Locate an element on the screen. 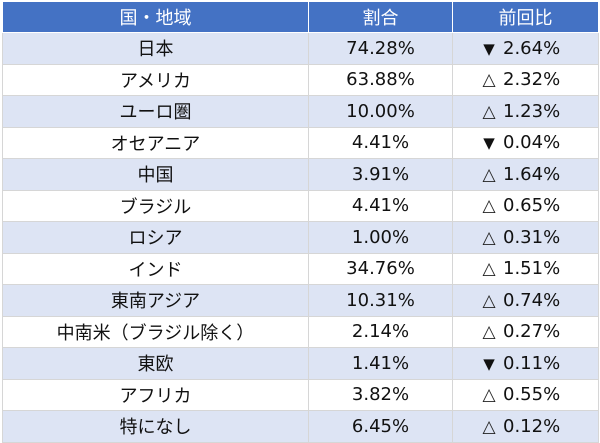 This screenshot has width=600, height=443. table-row: 東欧 1.41% ▼ 0.11% is located at coordinates (300, 363).